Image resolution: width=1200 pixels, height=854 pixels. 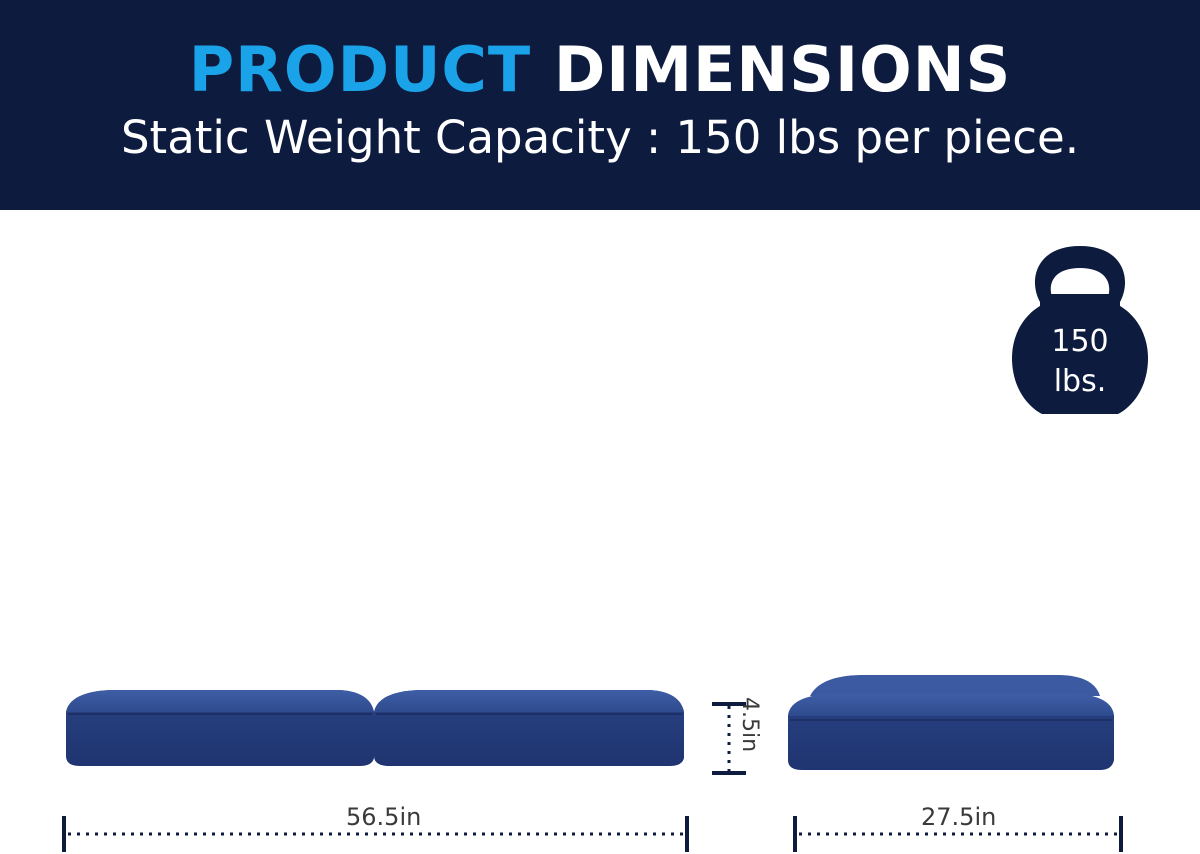 What do you see at coordinates (1080, 381) in the screenshot?
I see `kettlebell-weight-unit: lbs.` at bounding box center [1080, 381].